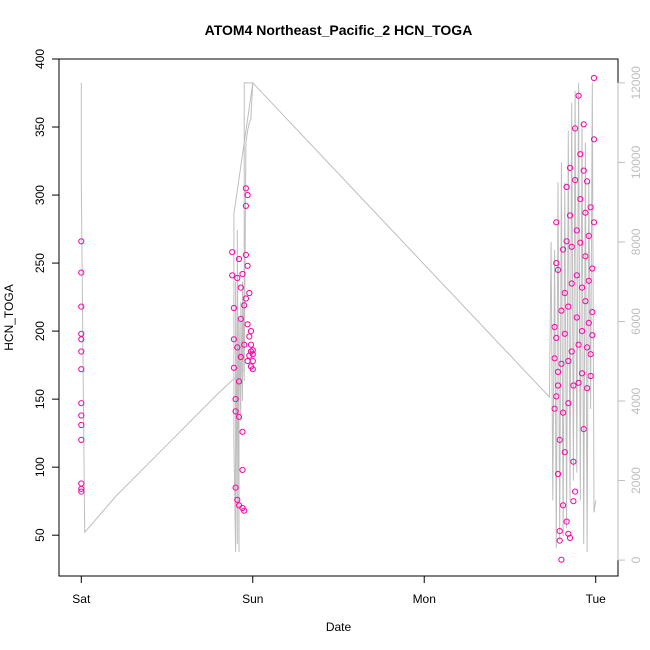 The image size is (650, 650). What do you see at coordinates (81, 599) in the screenshot?
I see `x-tick-label: Sat` at bounding box center [81, 599].